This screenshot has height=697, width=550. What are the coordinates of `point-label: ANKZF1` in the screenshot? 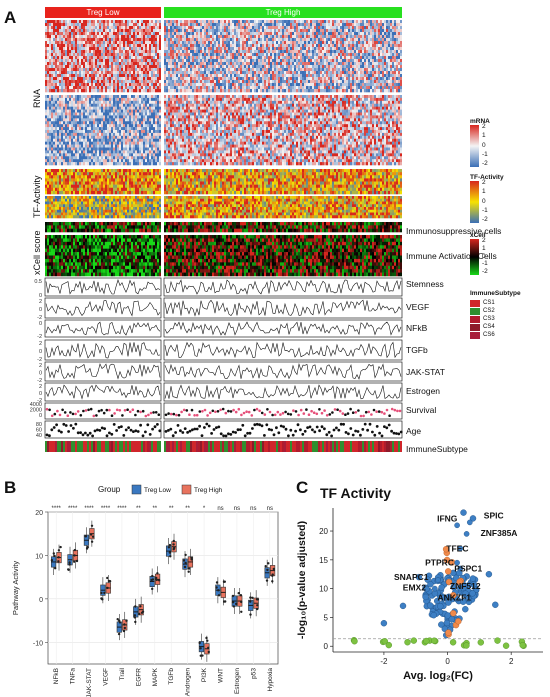 It's located at (455, 597).